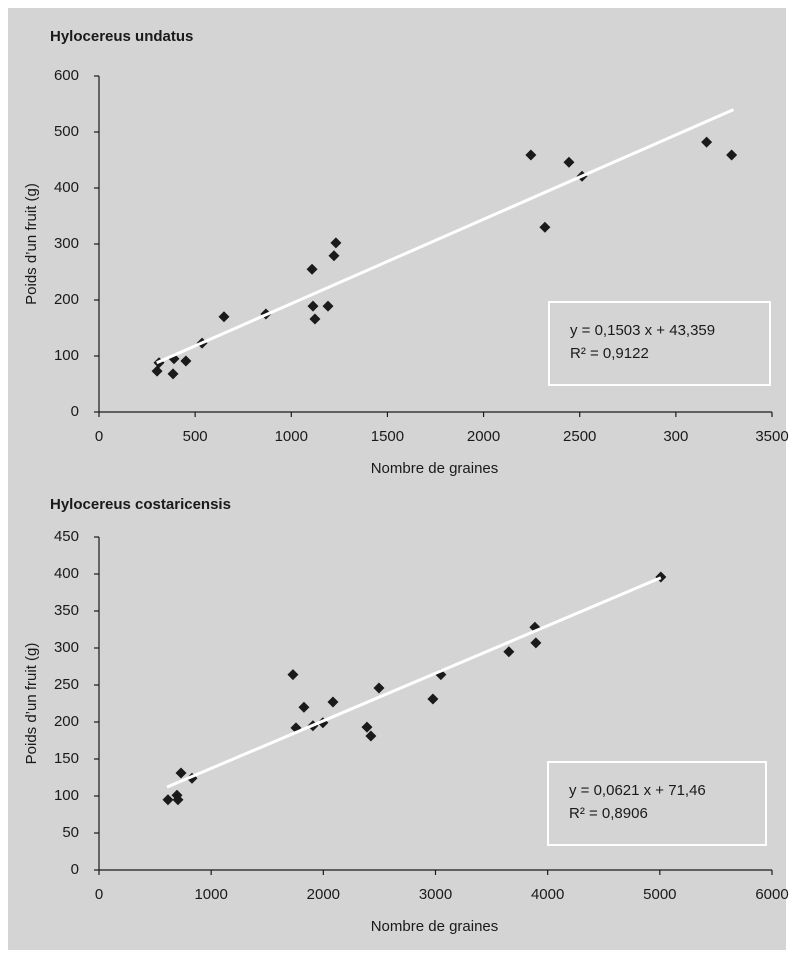 The height and width of the screenshot is (958, 794). What do you see at coordinates (608, 813) in the screenshot?
I see `annotation: R² = 0,8906` at bounding box center [608, 813].